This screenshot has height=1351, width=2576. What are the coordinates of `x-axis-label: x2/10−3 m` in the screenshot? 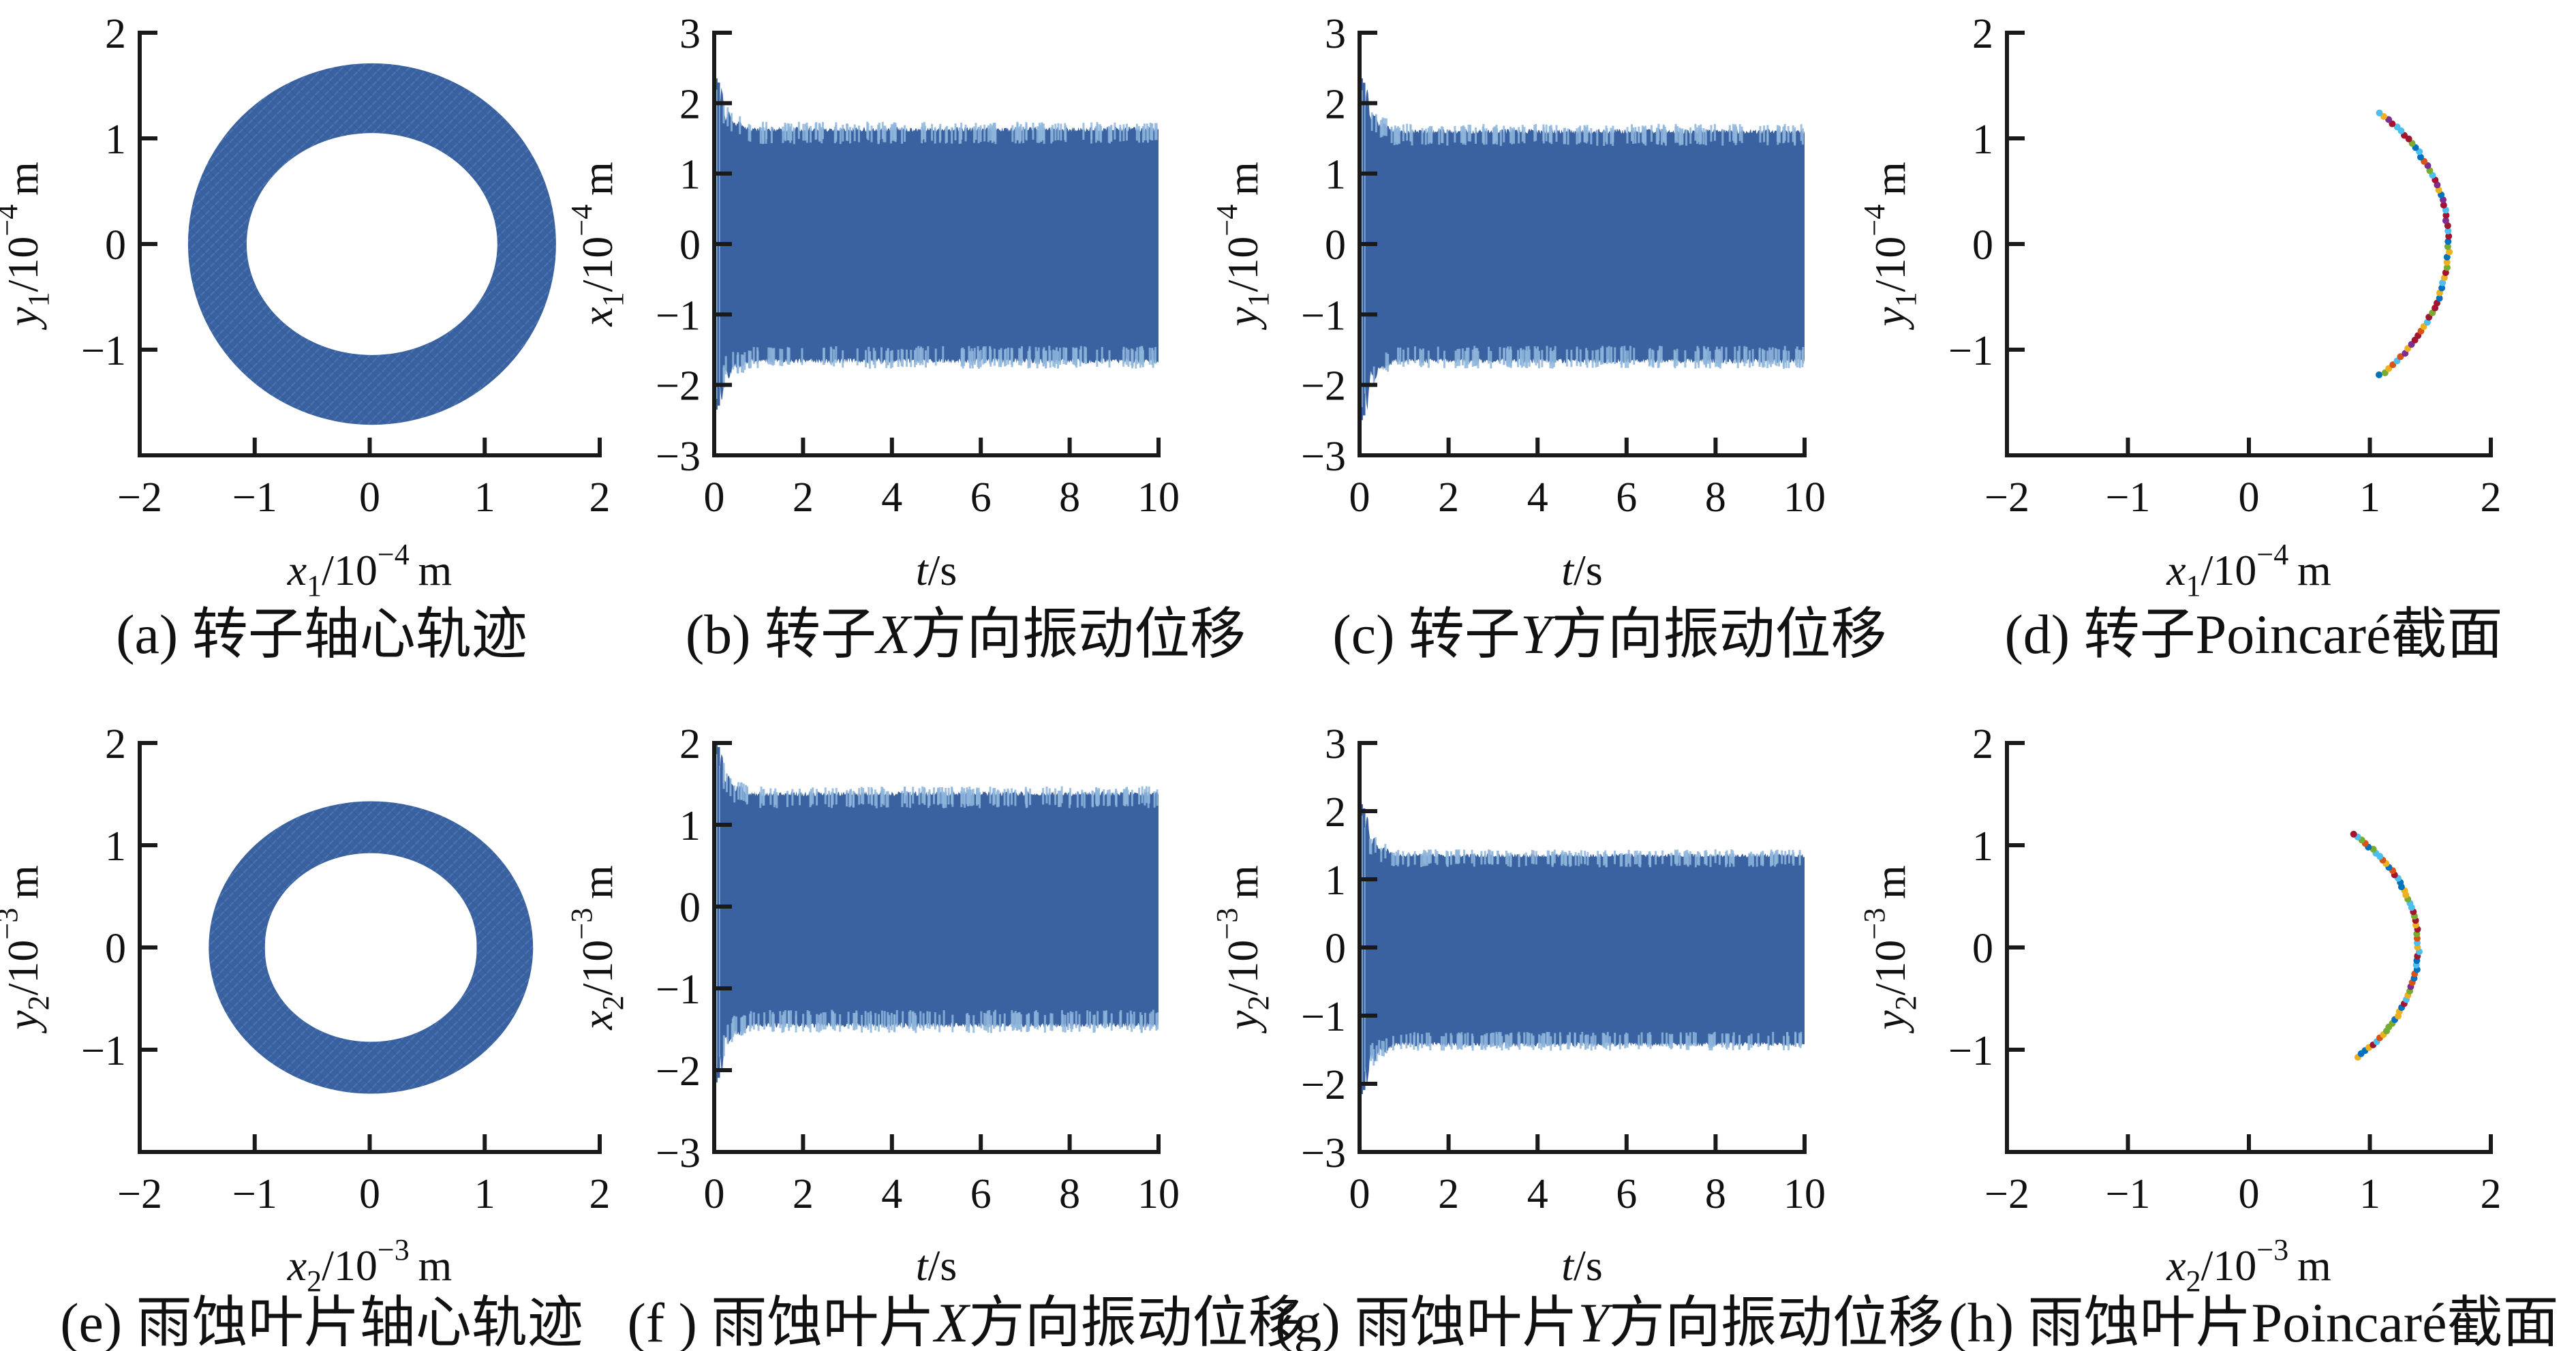 It's located at (370, 1265).